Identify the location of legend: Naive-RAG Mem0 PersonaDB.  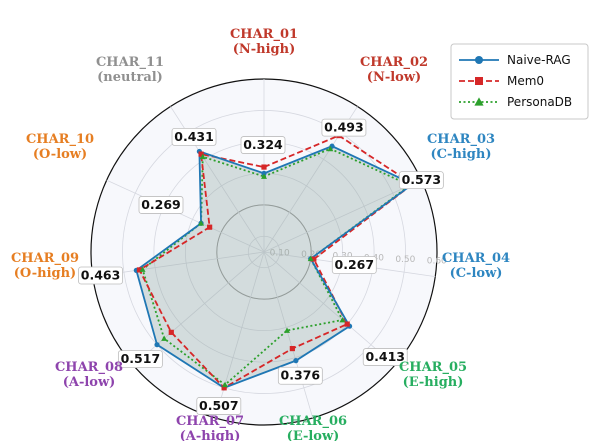
(519, 81).